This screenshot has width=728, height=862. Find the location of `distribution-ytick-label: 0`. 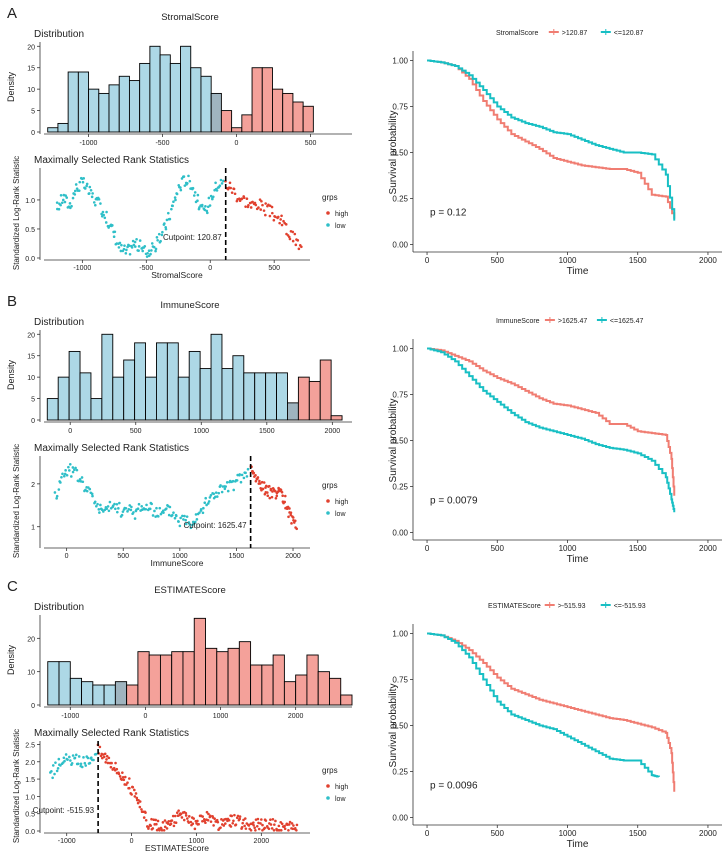

distribution-ytick-label: 0 is located at coordinates (33, 706).